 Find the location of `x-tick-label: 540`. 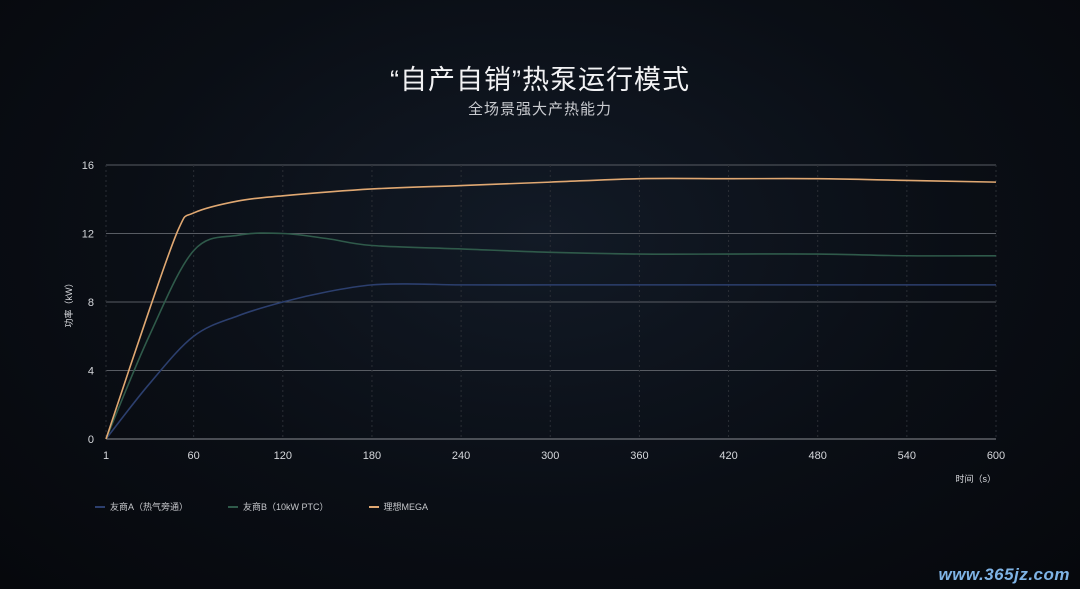

x-tick-label: 540 is located at coordinates (907, 456).